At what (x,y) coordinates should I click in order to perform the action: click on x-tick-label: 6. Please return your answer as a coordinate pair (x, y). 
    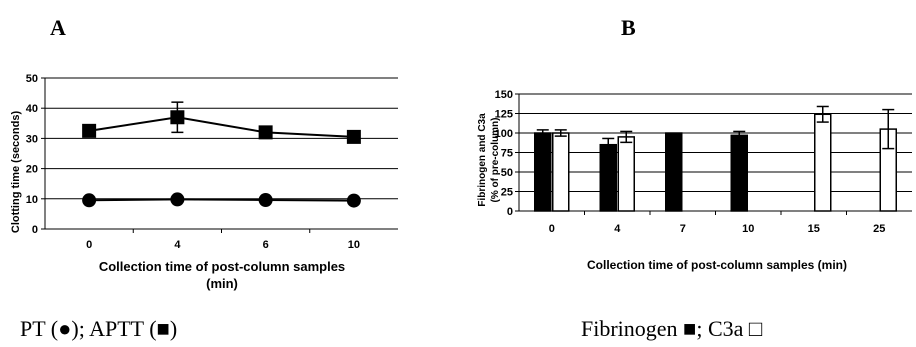
    Looking at the image, I should click on (266, 245).